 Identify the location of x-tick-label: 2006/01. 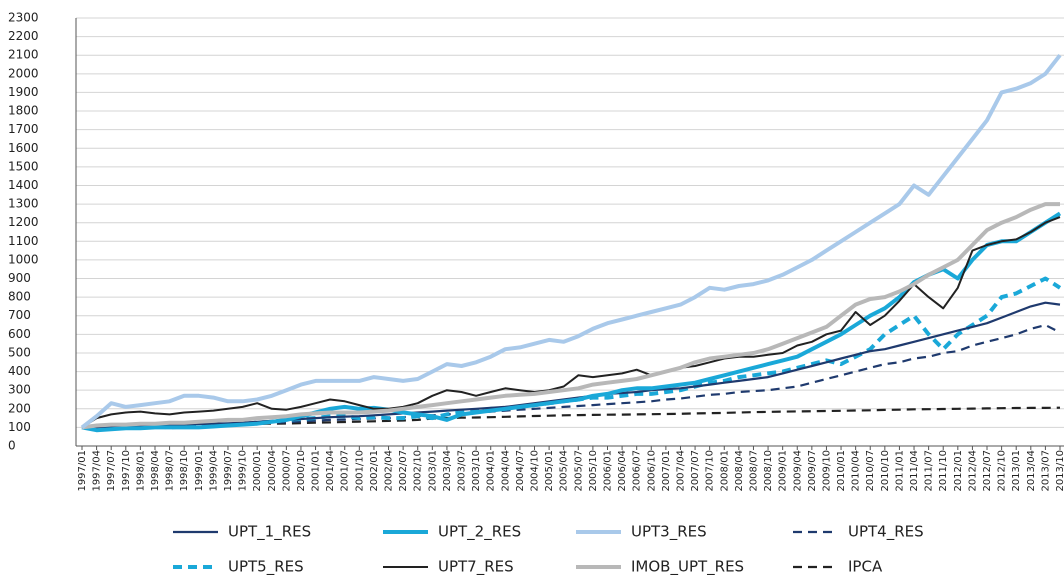
(607, 471).